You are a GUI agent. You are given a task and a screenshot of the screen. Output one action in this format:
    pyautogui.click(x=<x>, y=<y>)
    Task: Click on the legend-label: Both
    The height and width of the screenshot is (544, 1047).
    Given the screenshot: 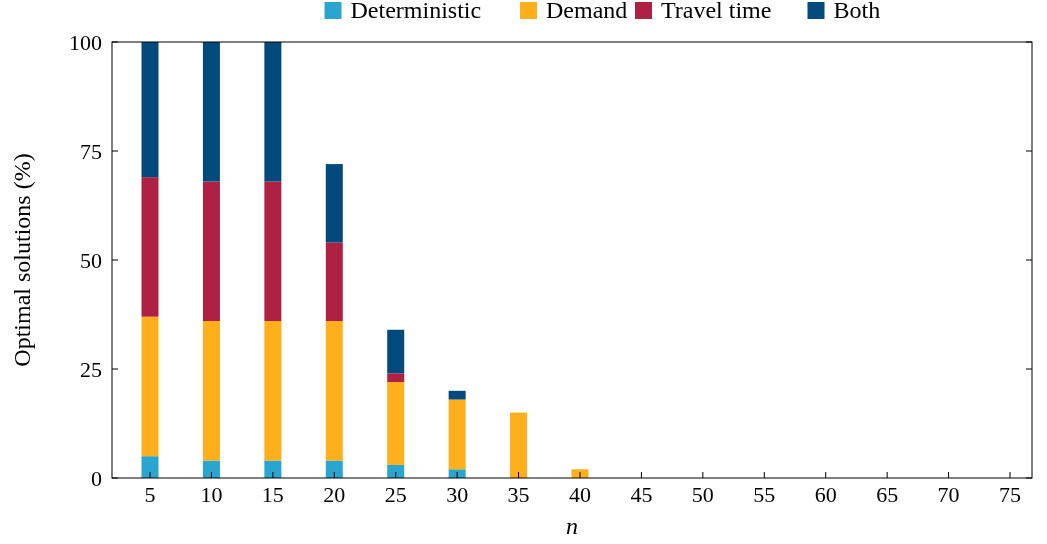 What is the action you would take?
    pyautogui.click(x=857, y=11)
    